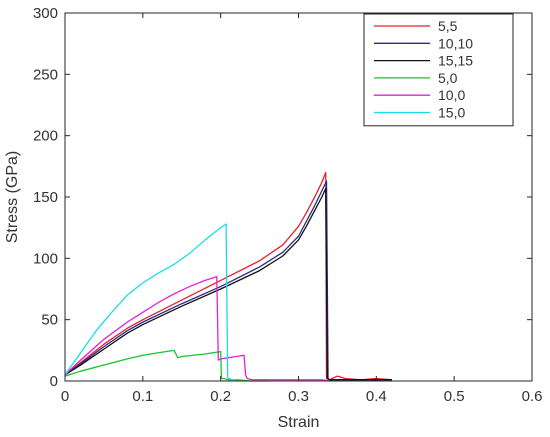 The height and width of the screenshot is (437, 550). I want to click on legend-label: 15,0, so click(451, 113).